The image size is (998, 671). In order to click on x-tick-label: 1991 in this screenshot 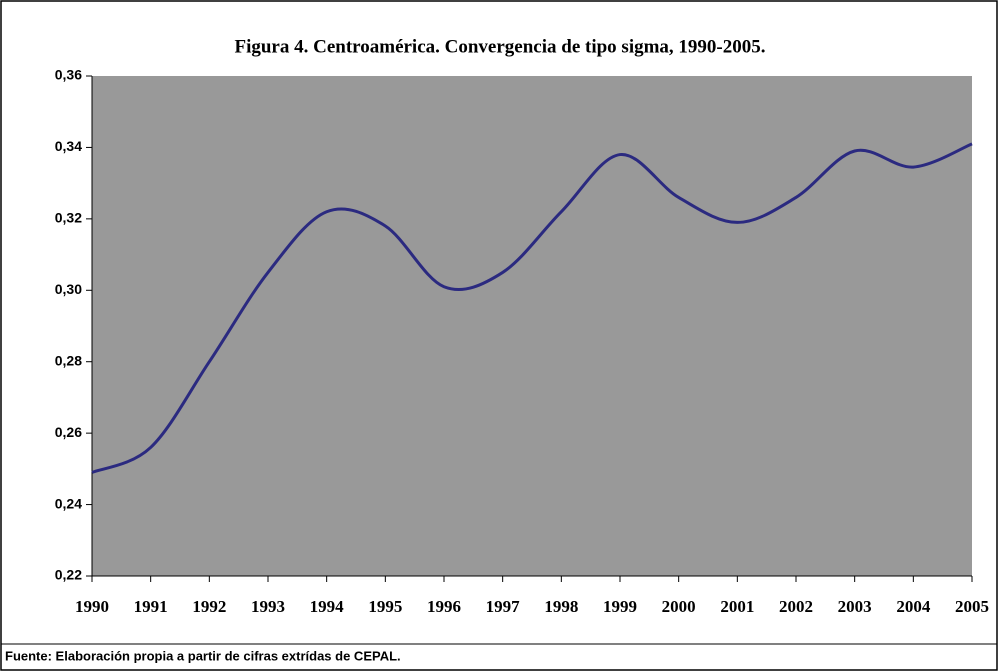, I will do `click(151, 606)`.